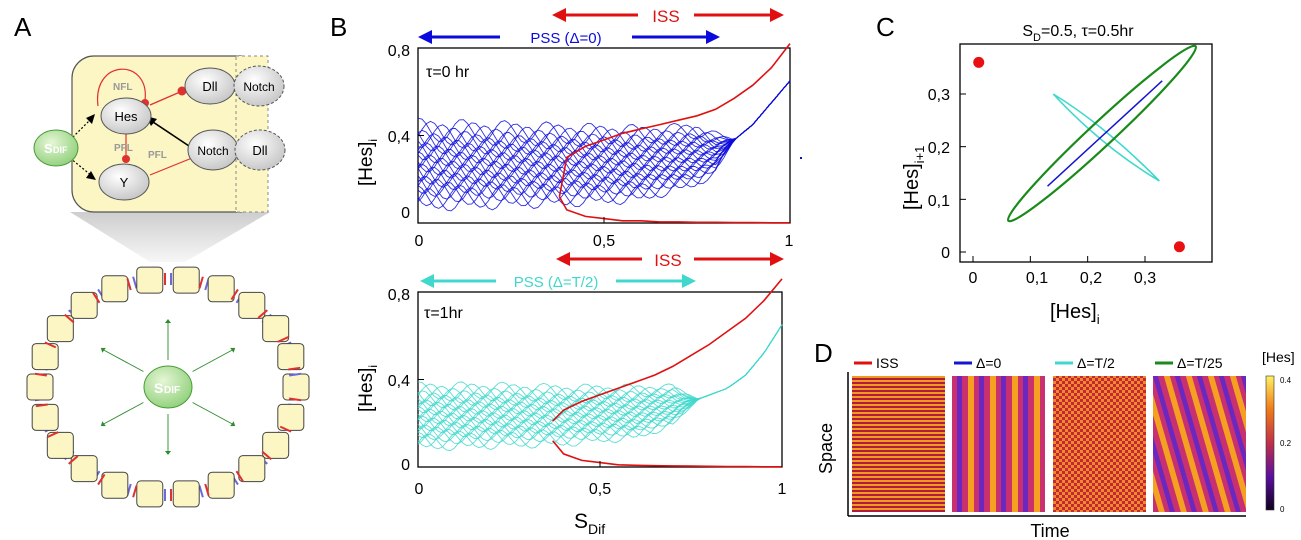  What do you see at coordinates (405, 213) in the screenshot?
I see `b-top-ytick-0: 0` at bounding box center [405, 213].